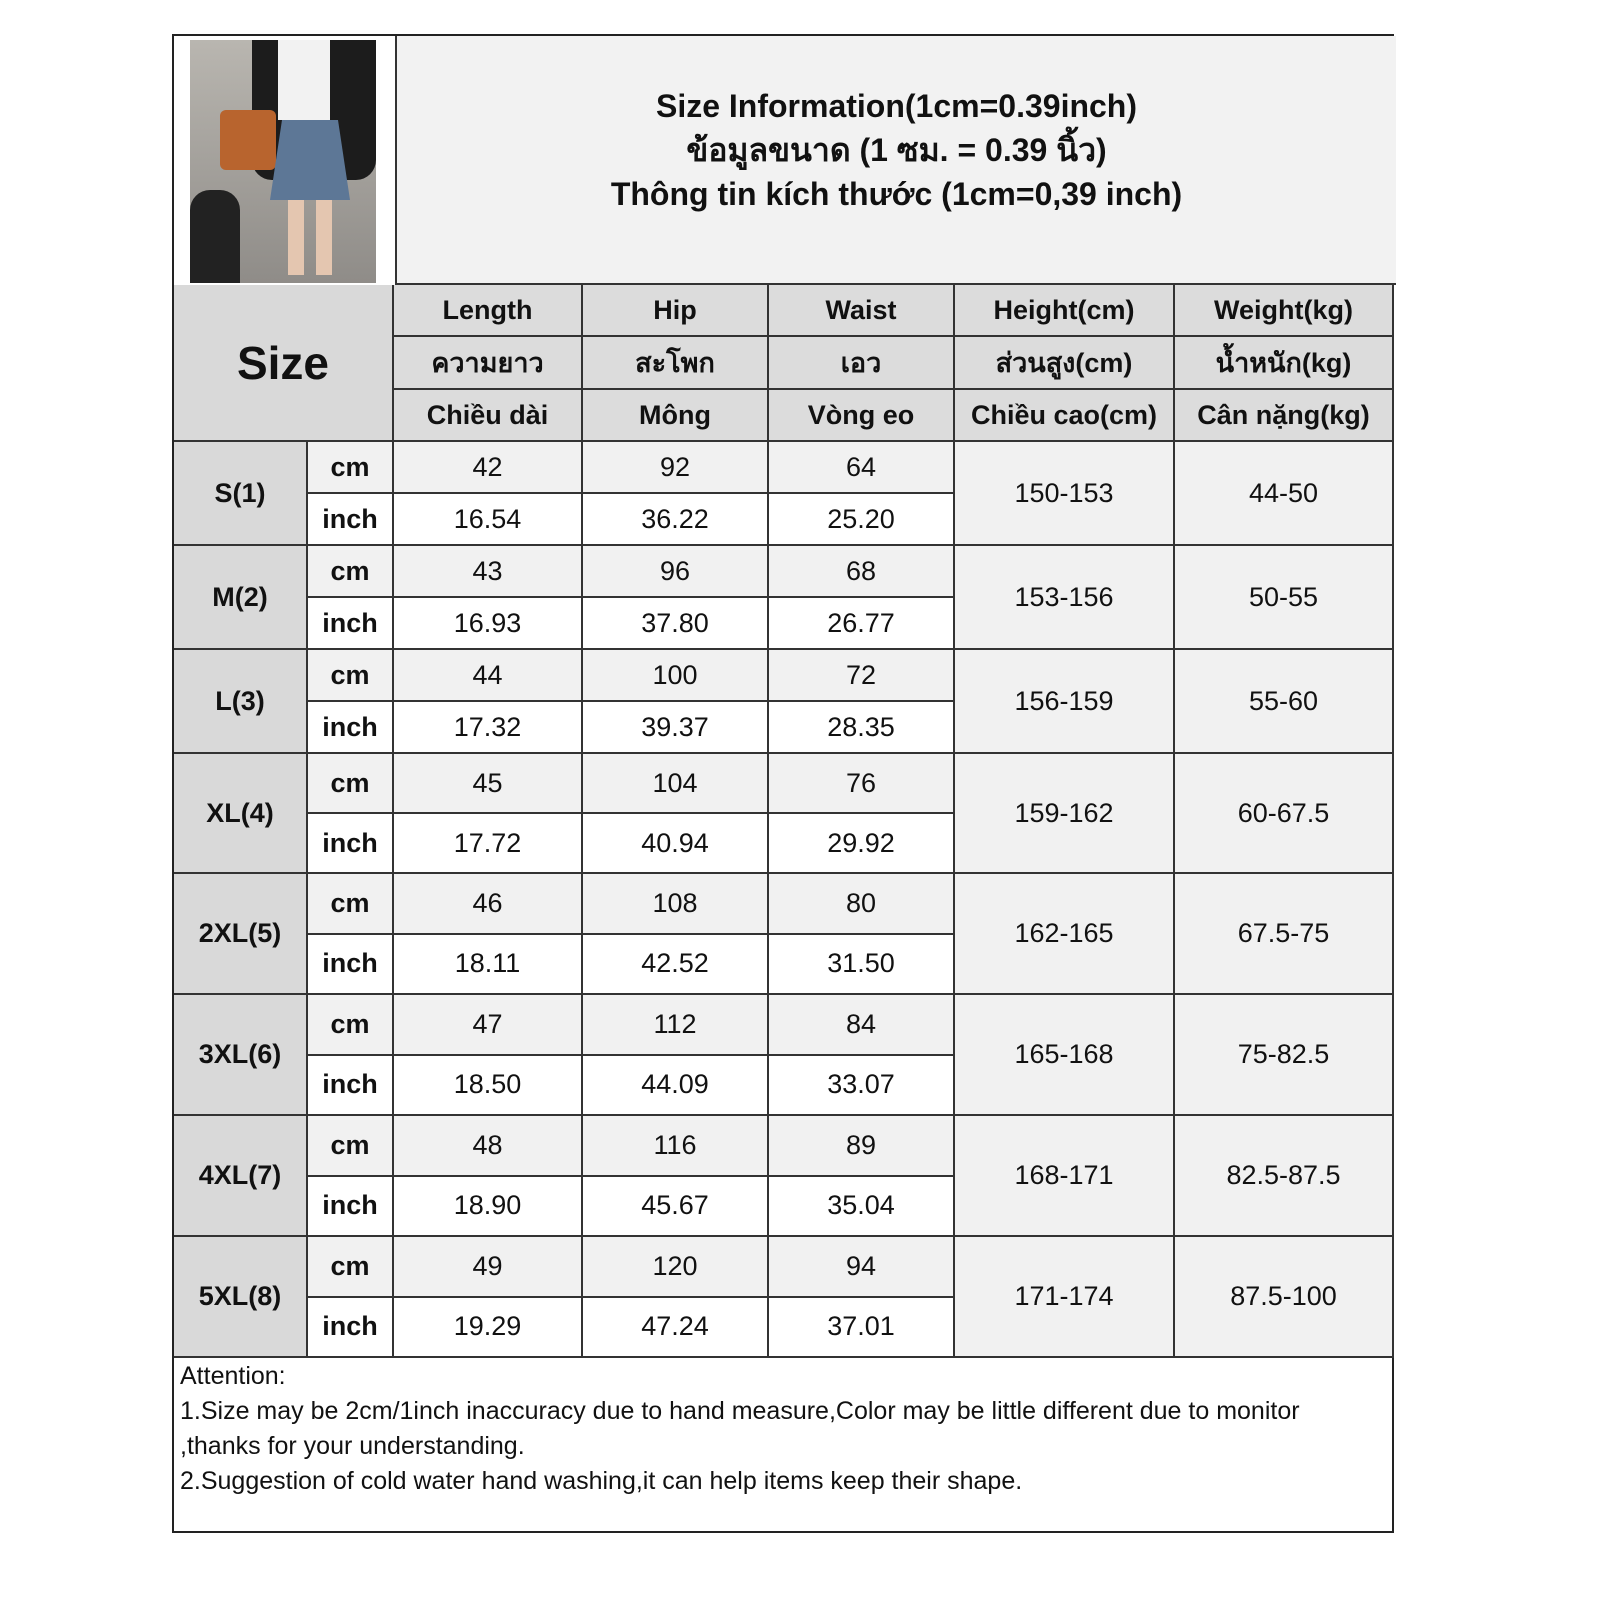 This screenshot has width=1600, height=1600. I want to click on value-cm: 84, so click(862, 1025).